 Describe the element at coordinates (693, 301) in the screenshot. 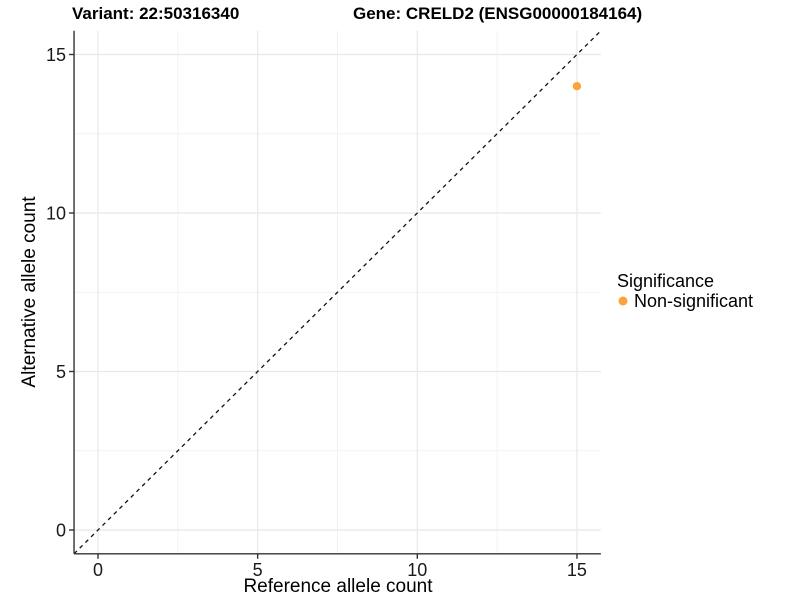

I see `legend-item-label: Non-significant` at that location.